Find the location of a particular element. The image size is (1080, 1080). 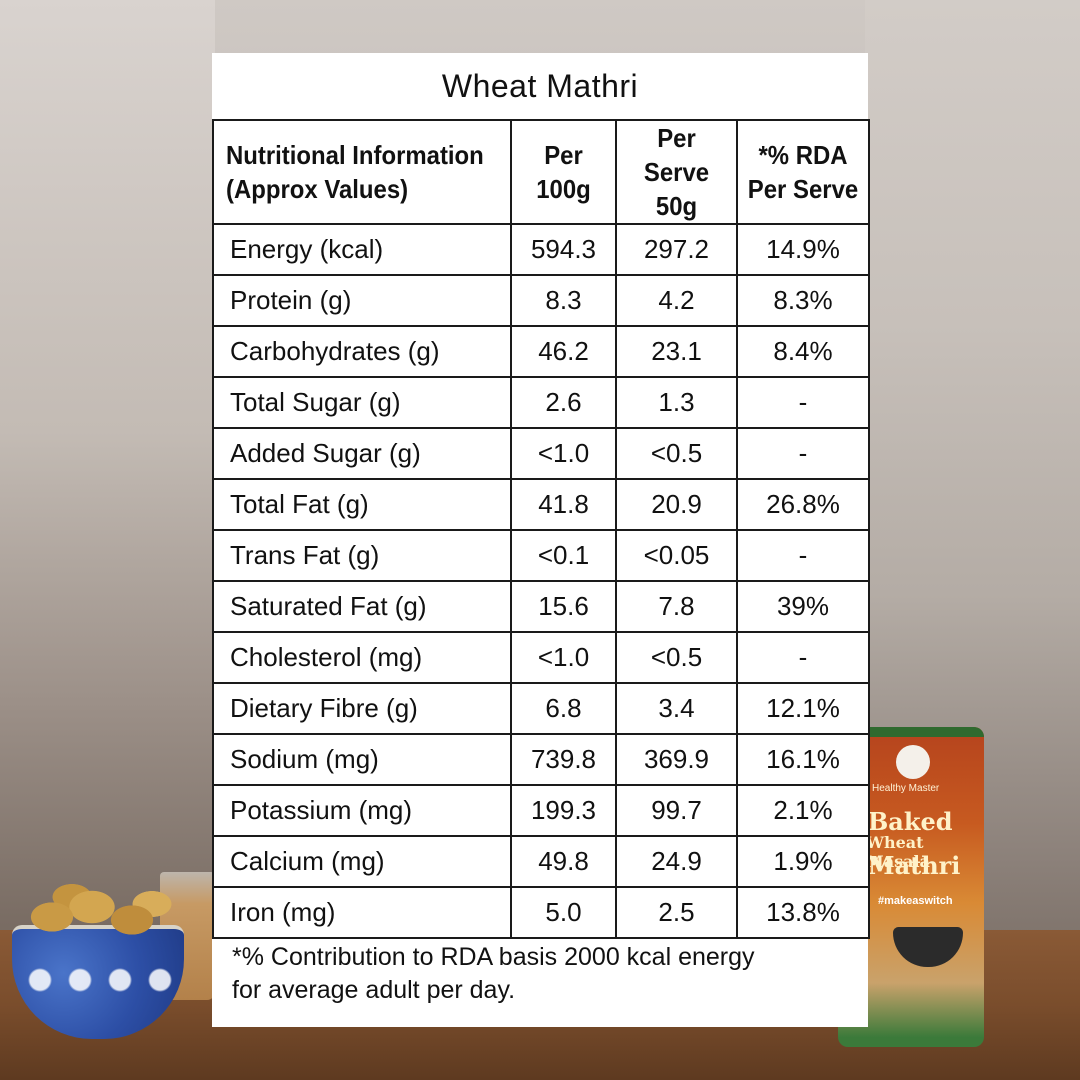

table-row: Trans Fat (g) <0.1 <0.05- is located at coordinates (541, 555).